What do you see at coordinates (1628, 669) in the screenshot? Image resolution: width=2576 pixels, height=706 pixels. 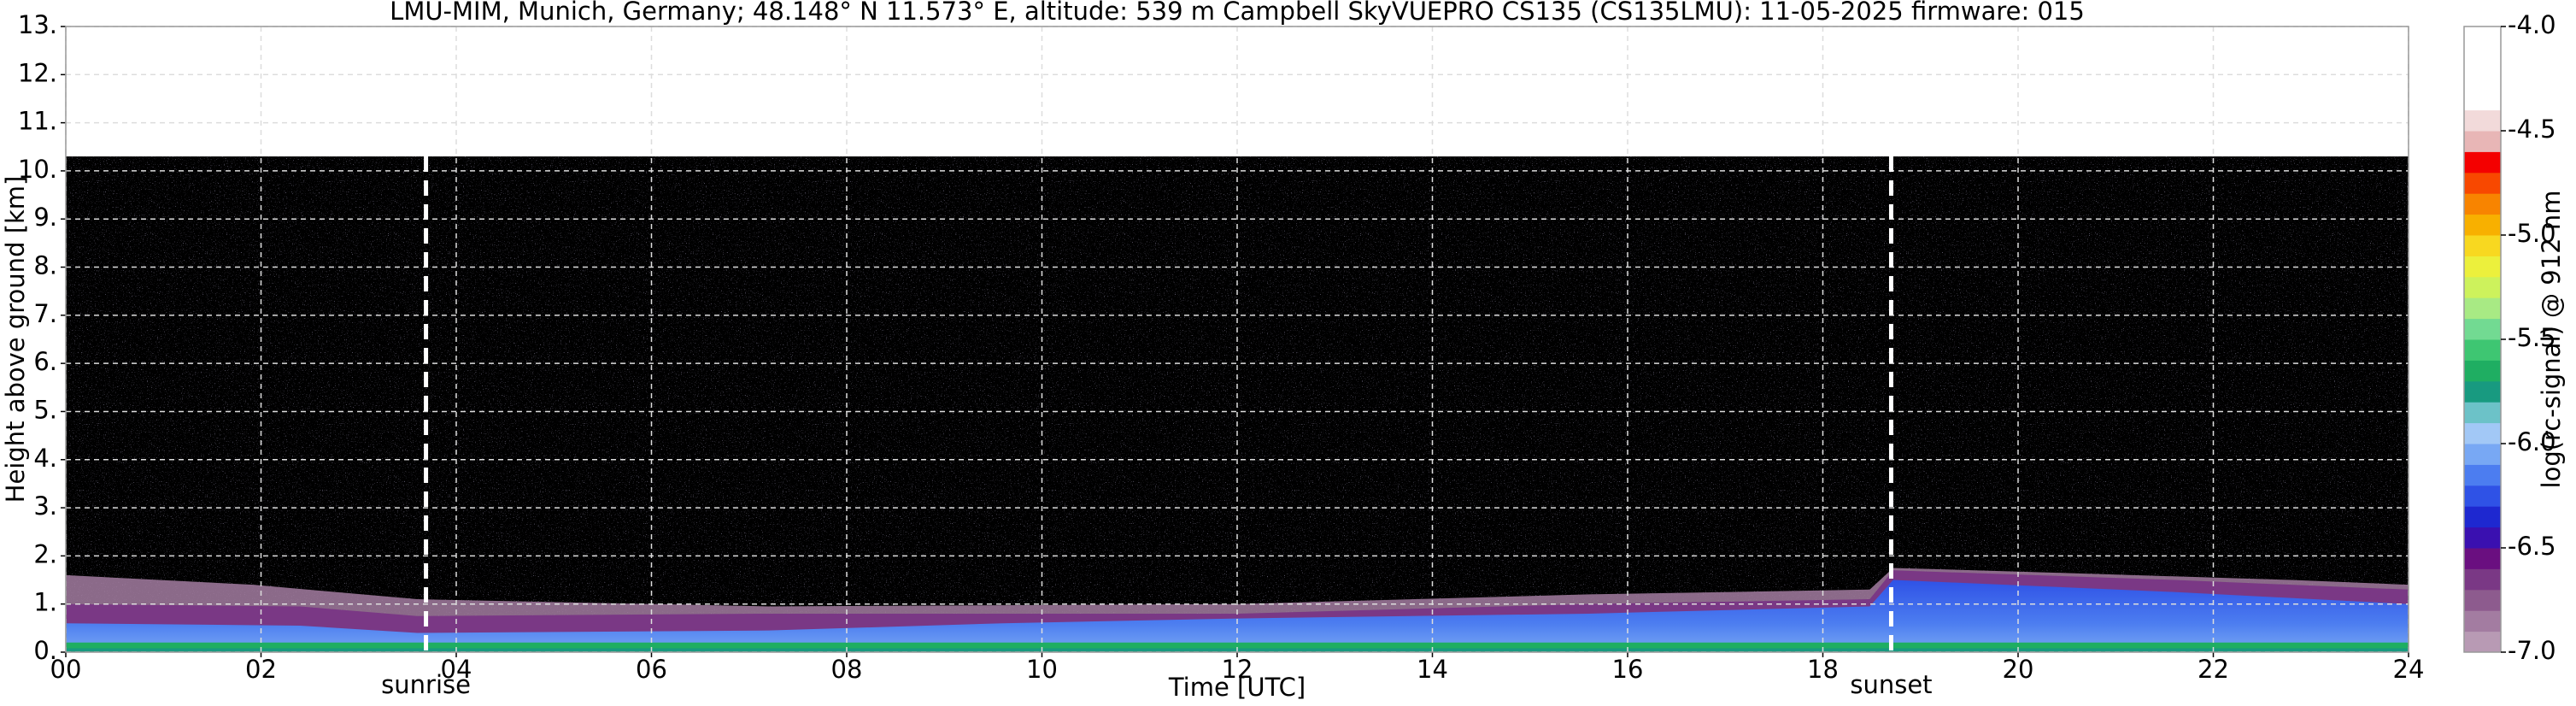 I see `x-tick-label: 16` at bounding box center [1628, 669].